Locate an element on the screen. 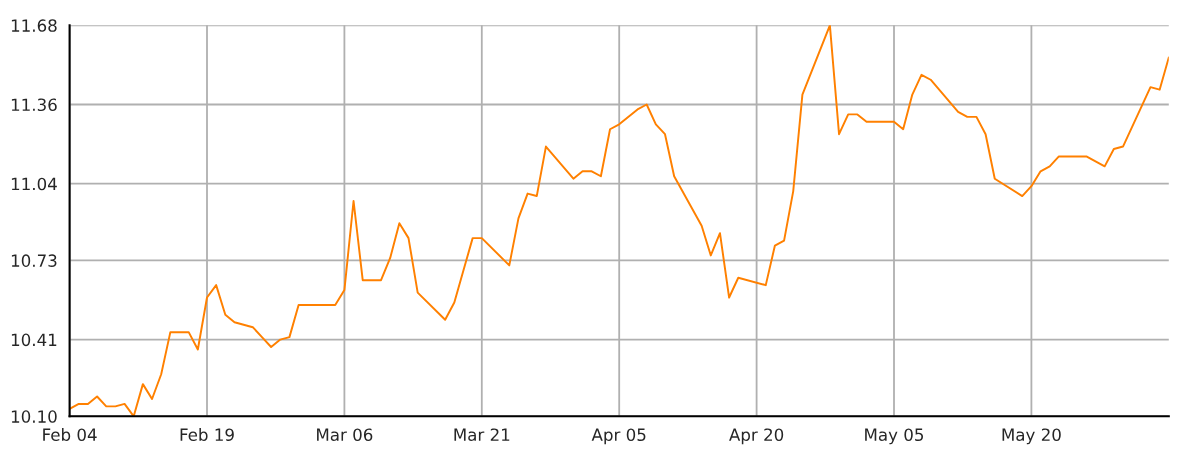 The width and height of the screenshot is (1200, 460). y-tick-label: 11.36 is located at coordinates (34, 105).